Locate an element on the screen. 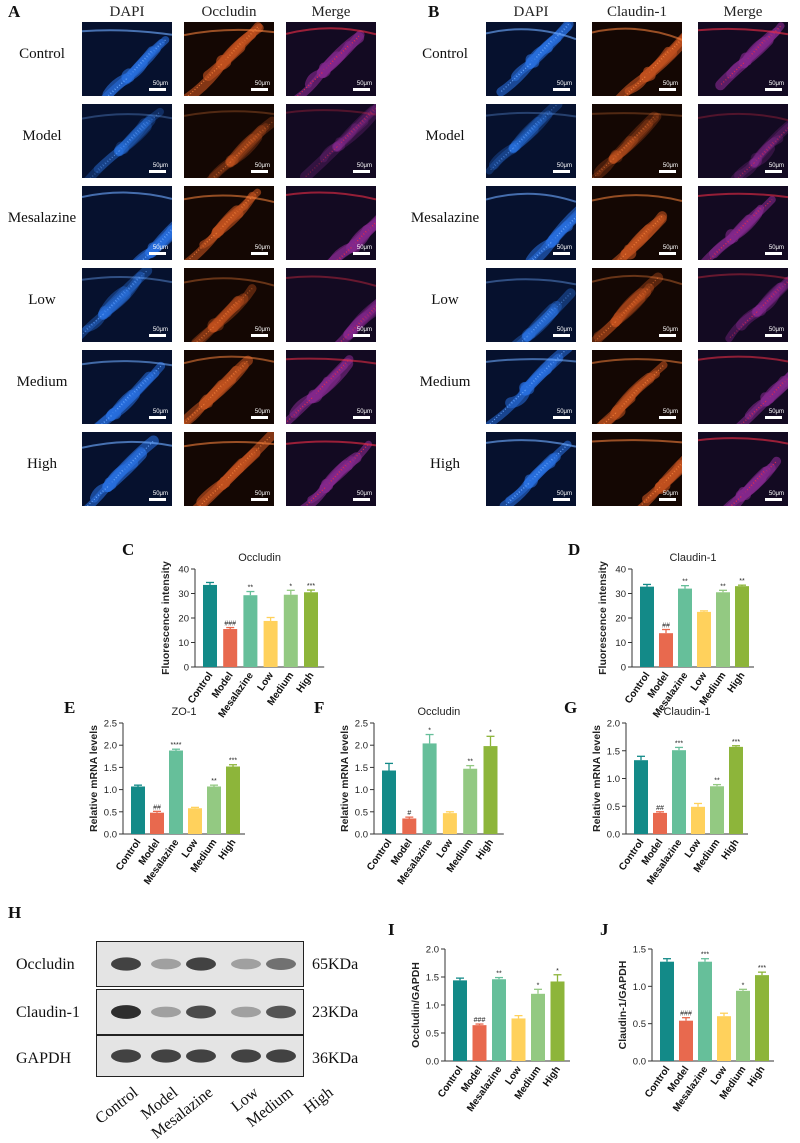 The image size is (800, 1143). micrograph-b-dapi-mesalazine: 50μm is located at coordinates (531, 223).